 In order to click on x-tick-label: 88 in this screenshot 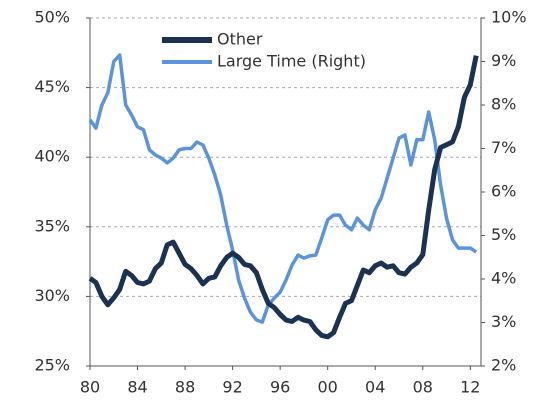, I will do `click(185, 387)`.